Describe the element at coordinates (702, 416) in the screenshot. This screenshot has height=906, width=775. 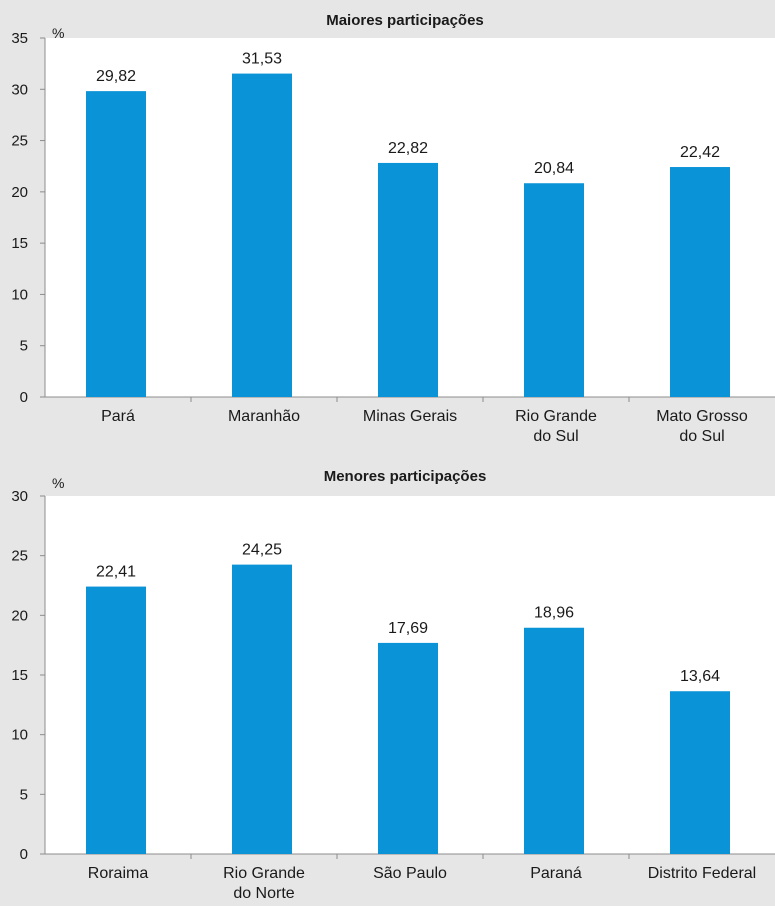
I see `chart-0-category-label: Mato Grosso` at that location.